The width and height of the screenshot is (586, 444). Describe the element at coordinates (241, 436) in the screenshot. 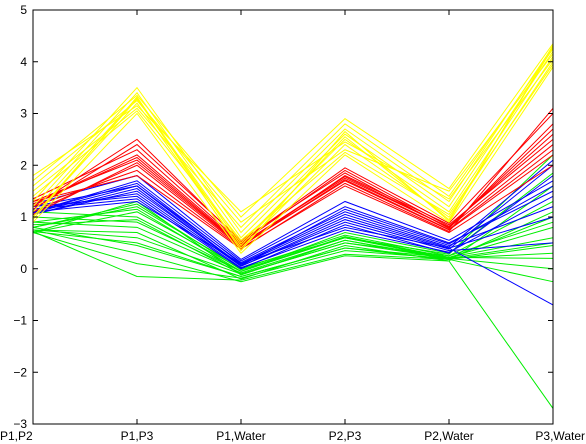

I see `x-tick-label: P1,Water` at that location.